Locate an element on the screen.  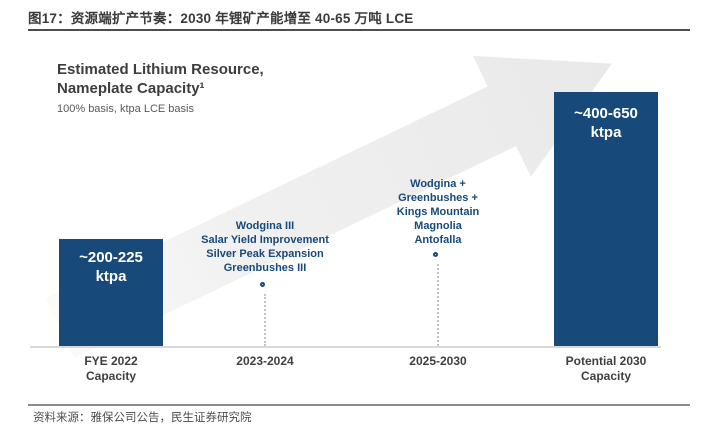
milestone-item: Kings Mountain is located at coordinates (438, 212).